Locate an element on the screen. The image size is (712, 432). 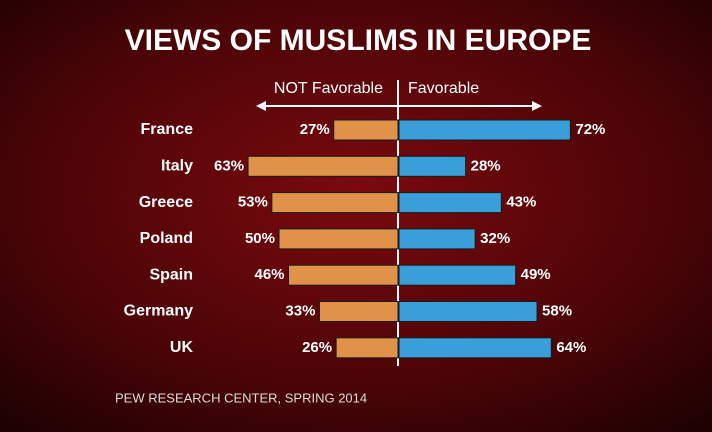
value-label: 63% is located at coordinates (229, 165).